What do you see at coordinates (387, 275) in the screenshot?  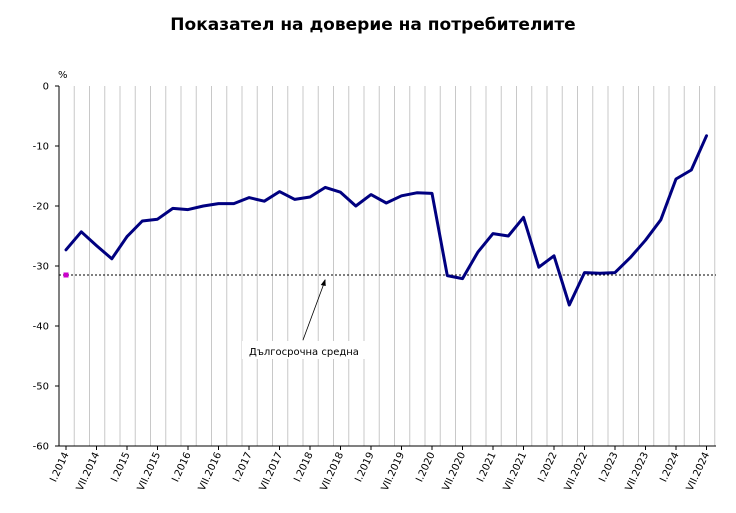 I see `long-term-average-layer` at bounding box center [387, 275].